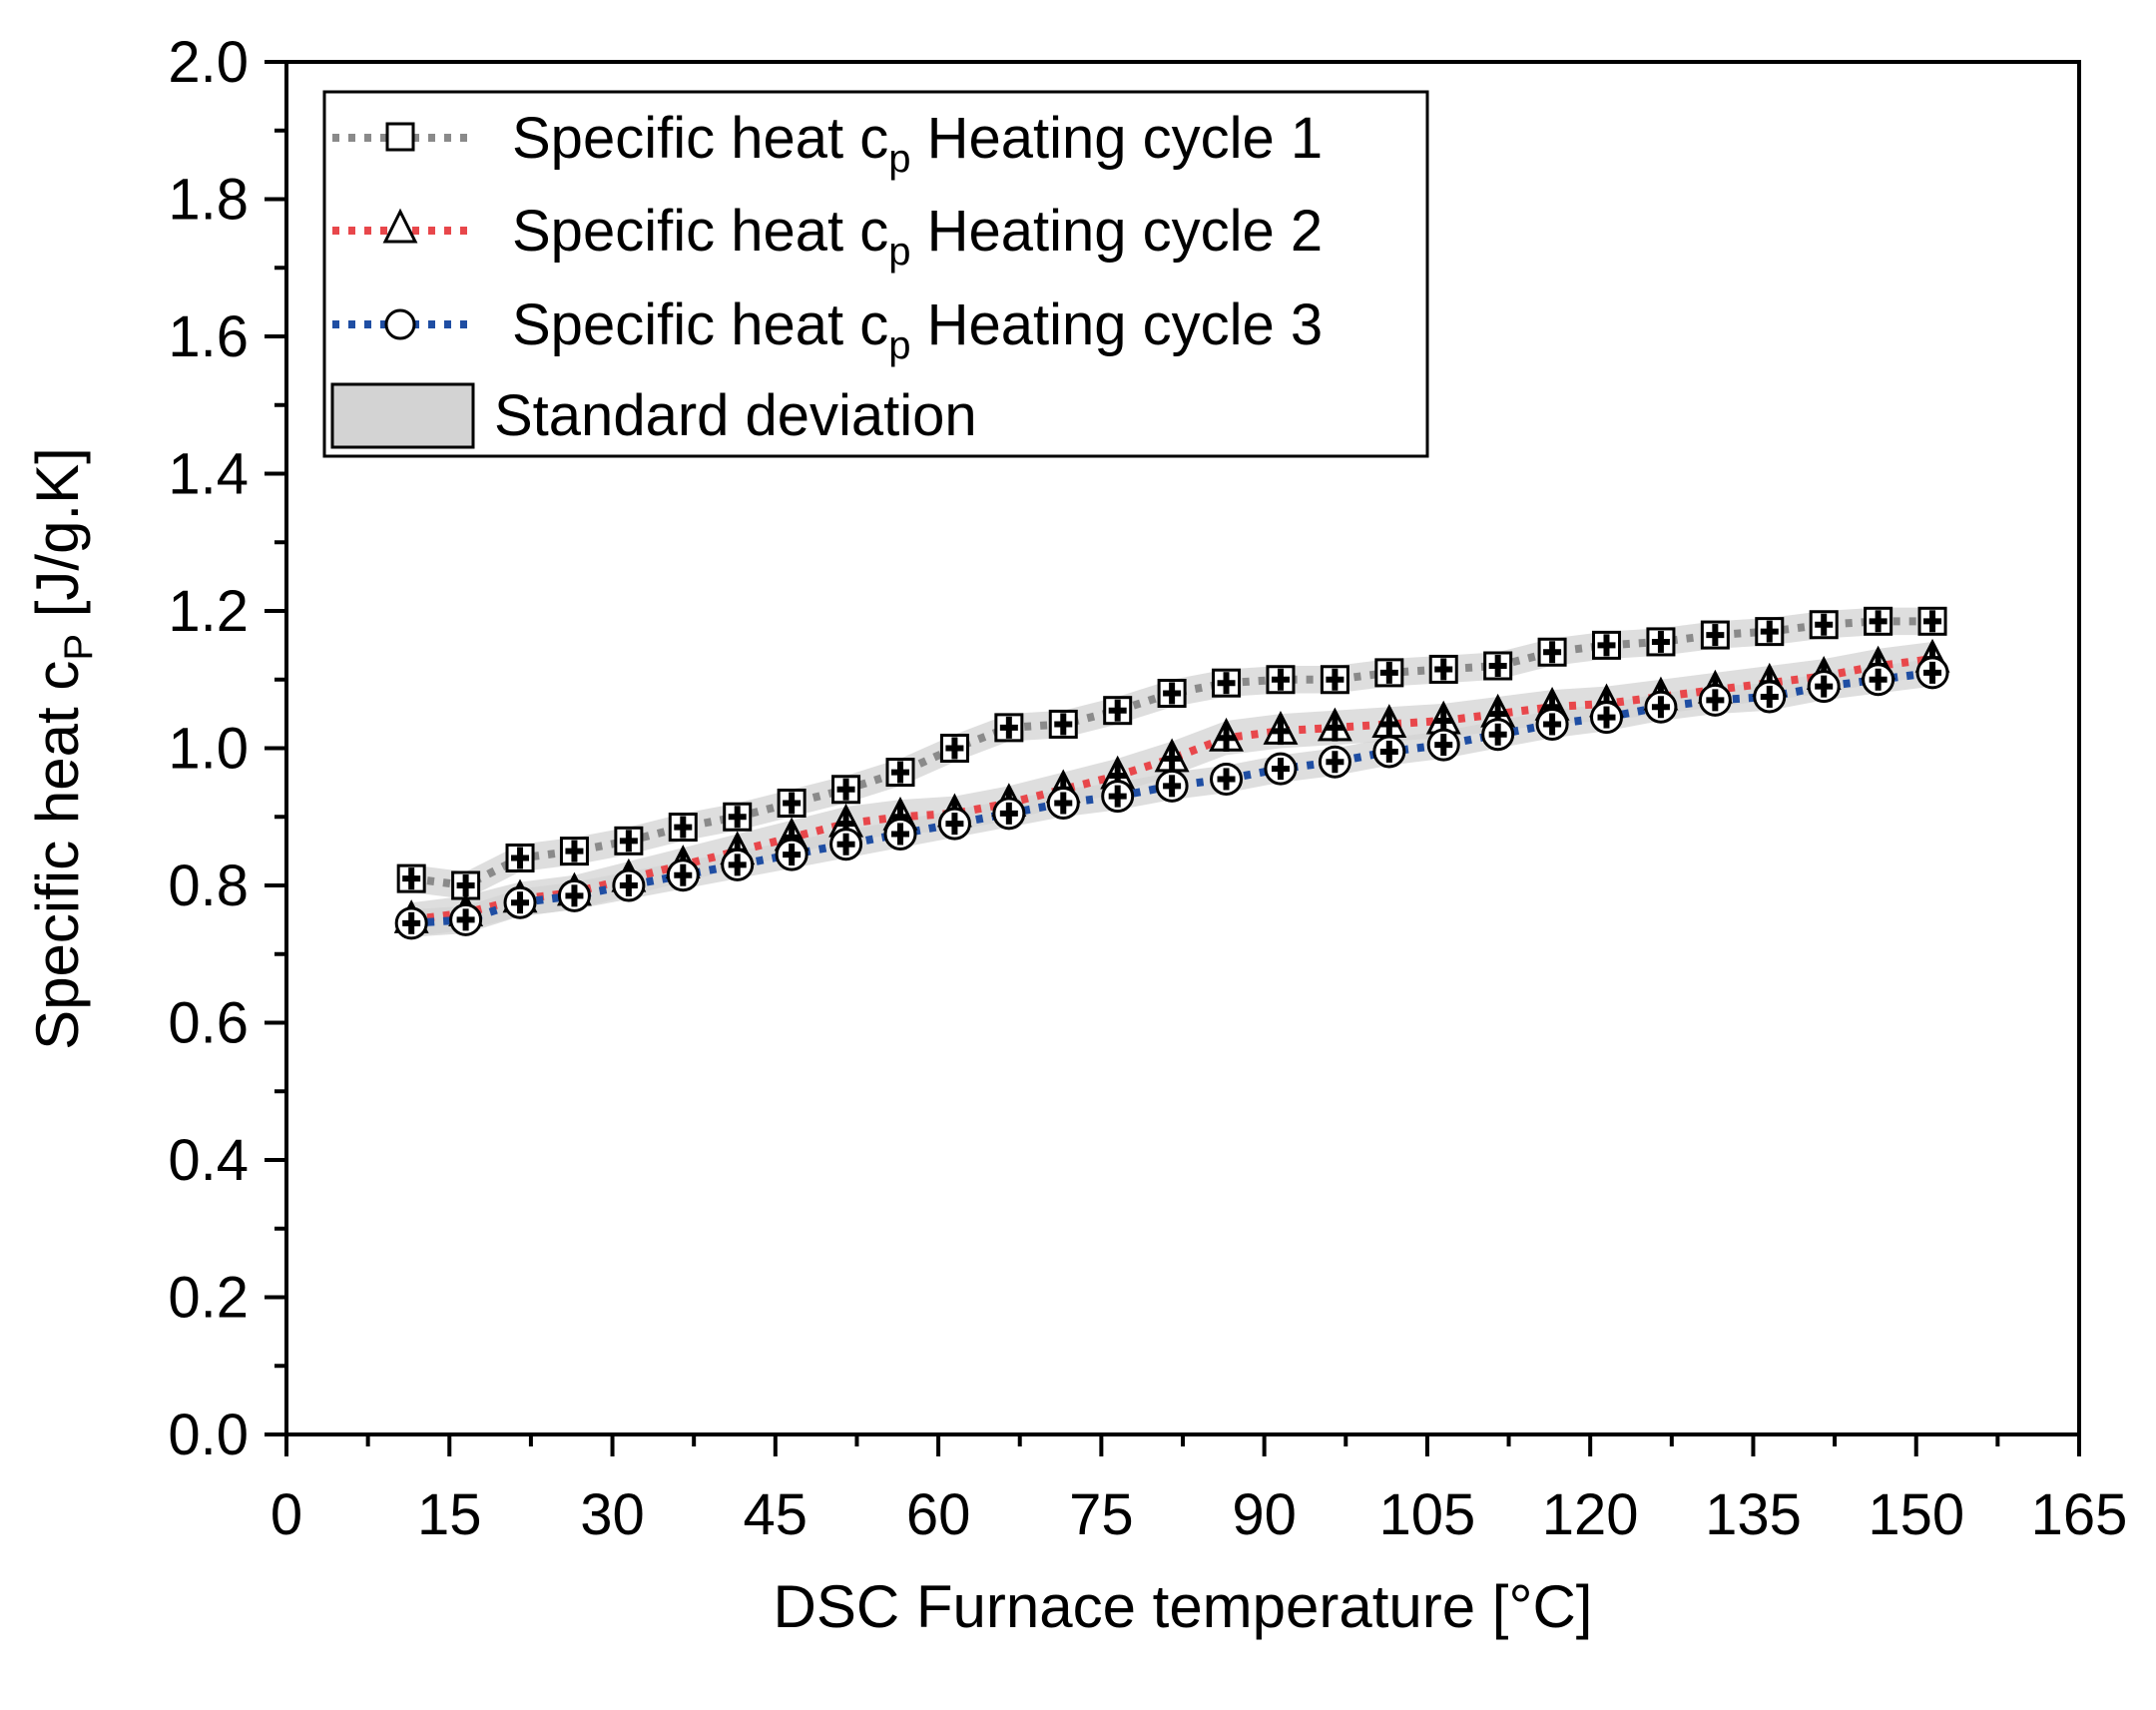  Describe the element at coordinates (400, 324) in the screenshot. I see `legend-circle-marker` at that location.